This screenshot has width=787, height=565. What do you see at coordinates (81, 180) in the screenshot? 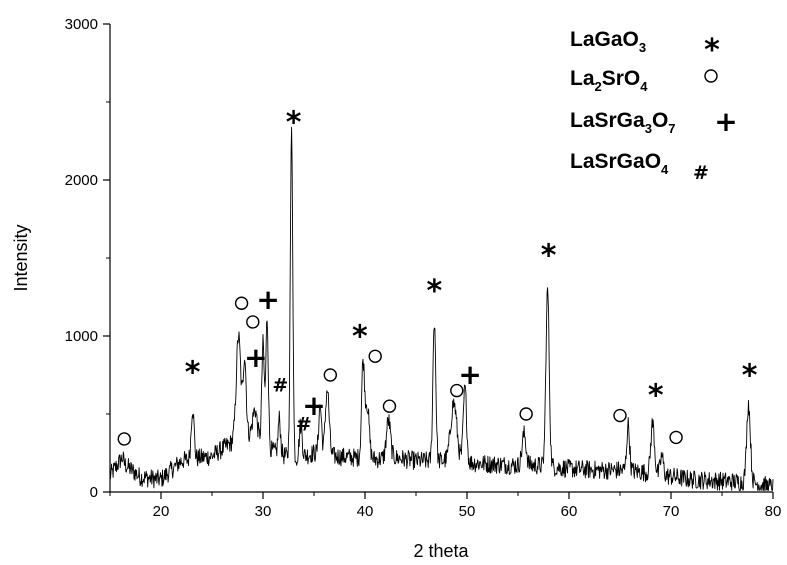
I see `y-tick-label: 2000` at bounding box center [81, 180].